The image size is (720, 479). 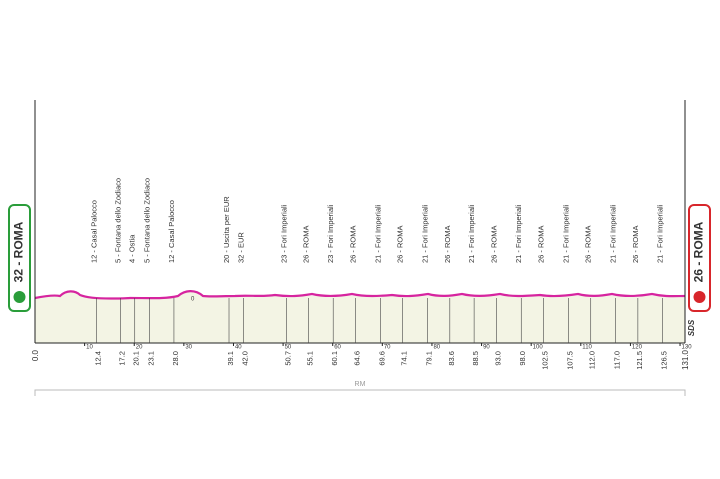 I want to click on waypoint-km: 42.0, so click(x=244, y=358).